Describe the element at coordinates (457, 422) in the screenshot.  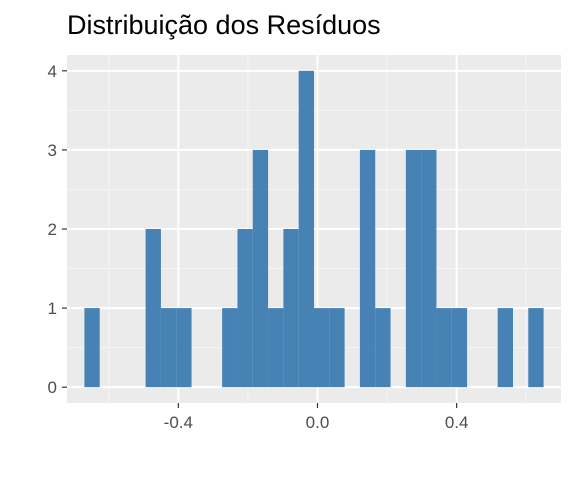
I see `x-tick-label: 0.4` at that location.